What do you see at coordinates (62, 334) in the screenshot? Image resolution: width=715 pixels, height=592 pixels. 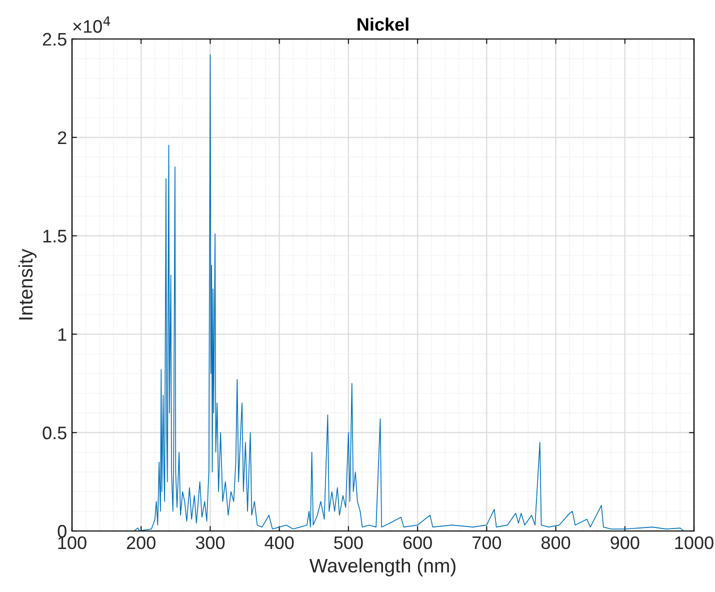 I see `y-tick-label: 1` at bounding box center [62, 334].